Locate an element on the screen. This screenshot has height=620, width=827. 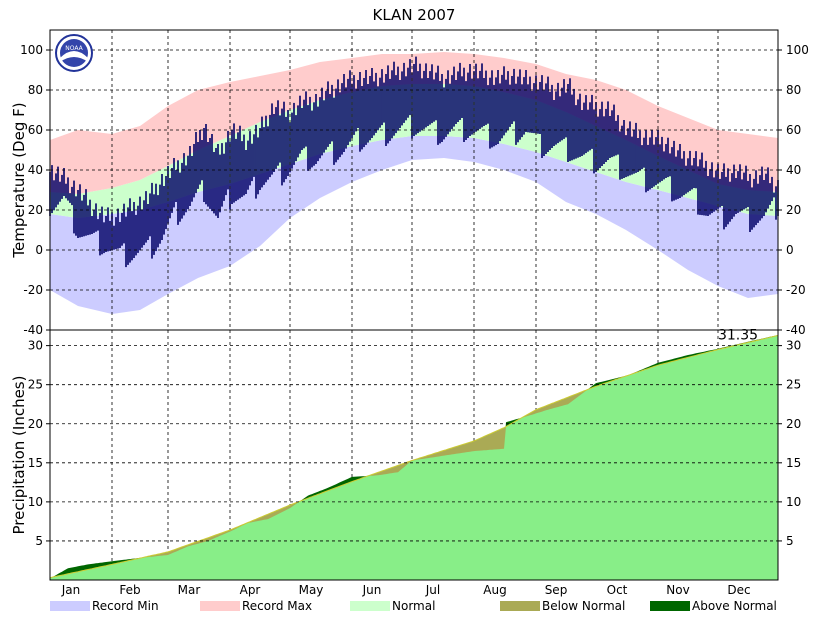
temp-tick-label: 60 is located at coordinates (35, 130).